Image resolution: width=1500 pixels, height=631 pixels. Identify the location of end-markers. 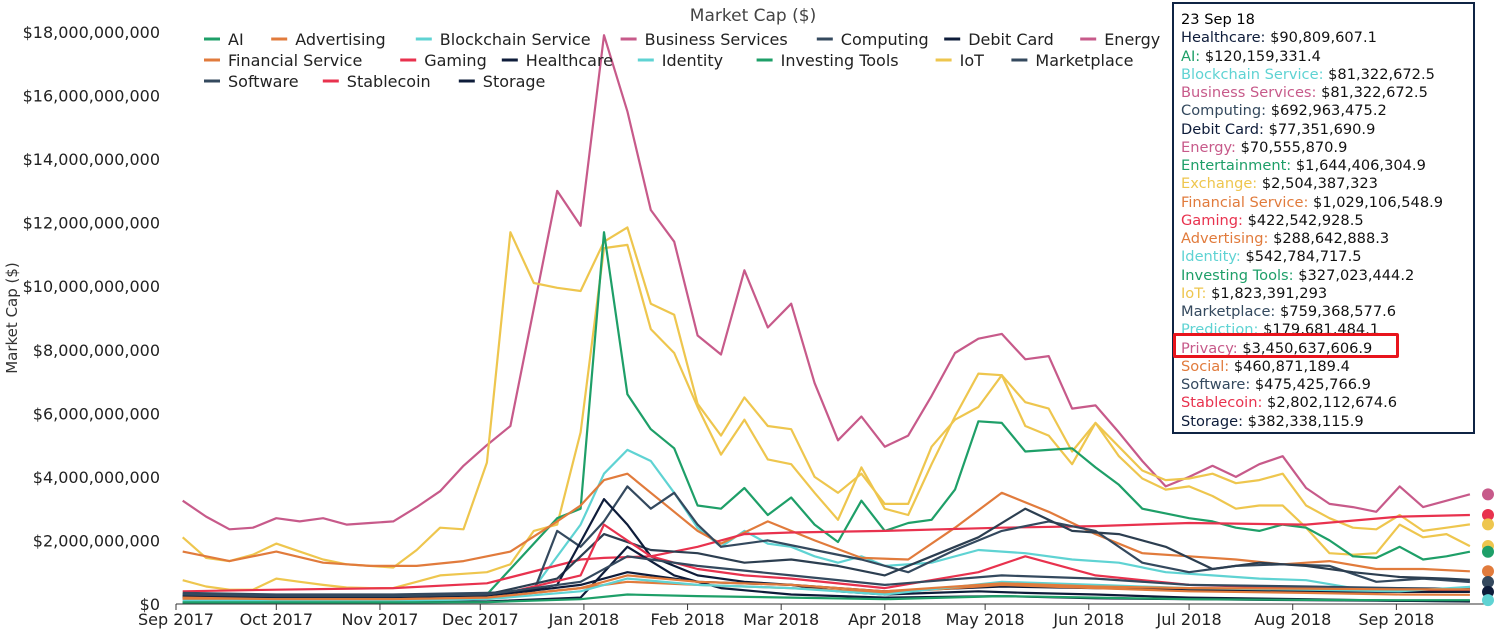
(1488, 547).